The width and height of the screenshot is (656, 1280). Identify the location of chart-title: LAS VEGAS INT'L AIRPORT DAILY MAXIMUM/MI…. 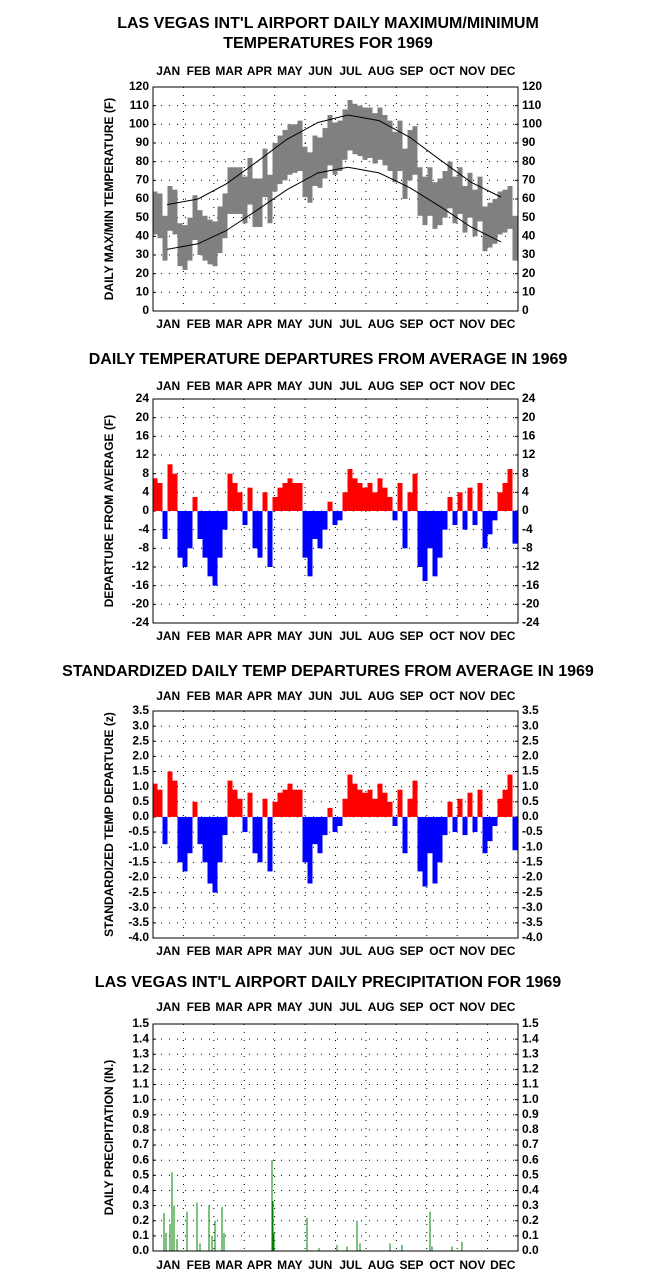
(328, 23).